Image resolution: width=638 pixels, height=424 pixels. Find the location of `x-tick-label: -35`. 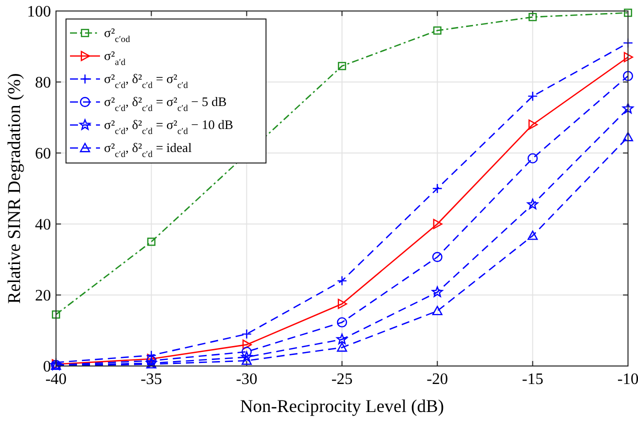

x-tick-label: -35 is located at coordinates (151, 379).